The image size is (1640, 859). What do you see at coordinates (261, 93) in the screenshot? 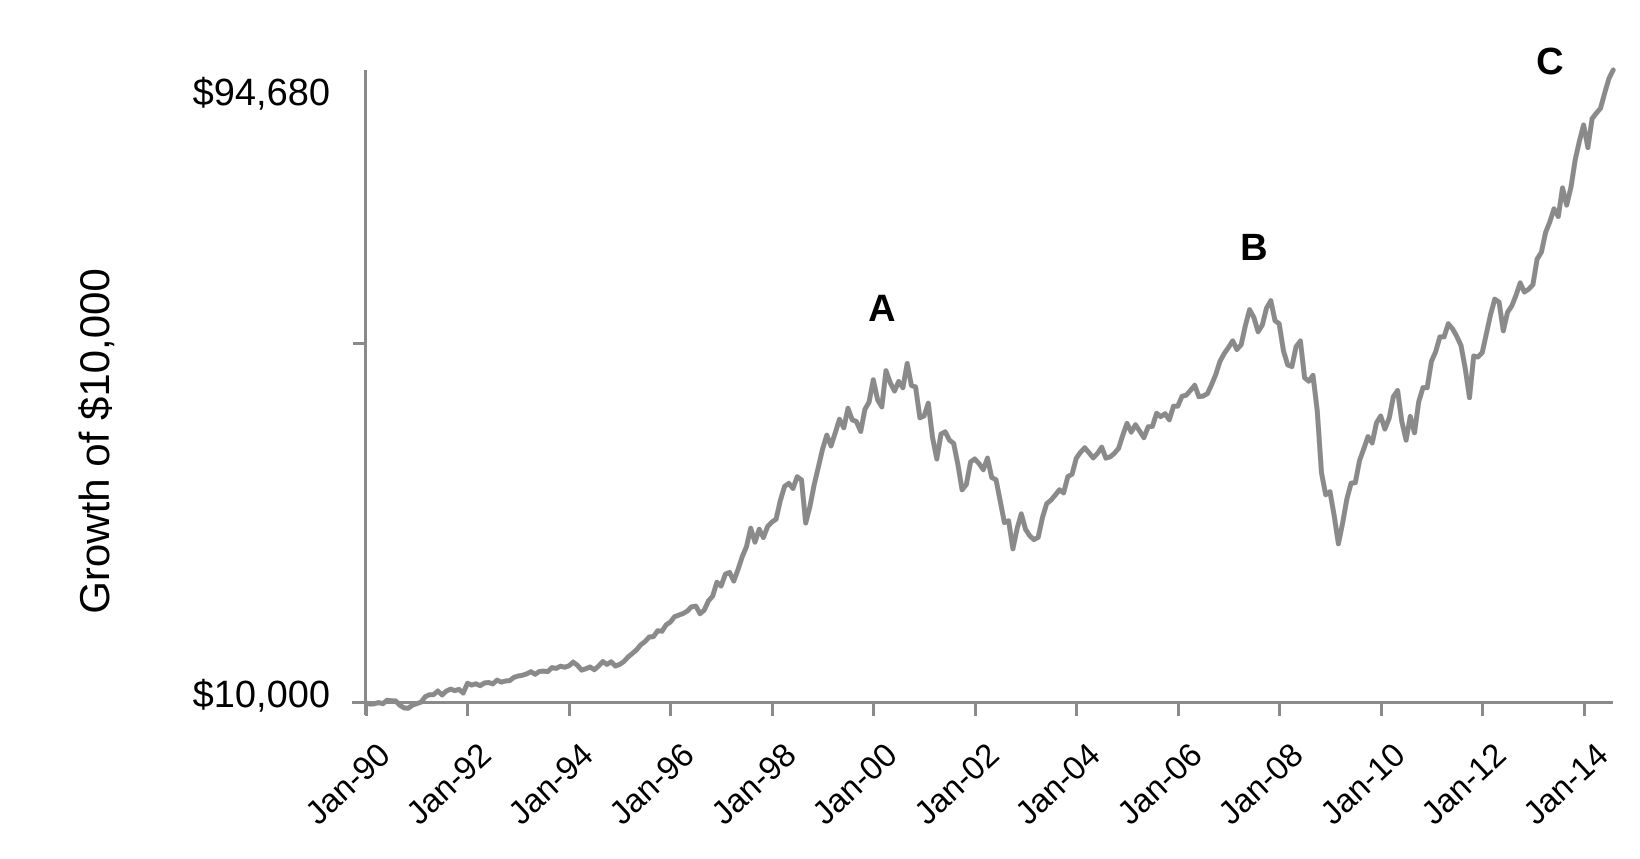
I see `y-tick-label-max: $94,680` at bounding box center [261, 93].